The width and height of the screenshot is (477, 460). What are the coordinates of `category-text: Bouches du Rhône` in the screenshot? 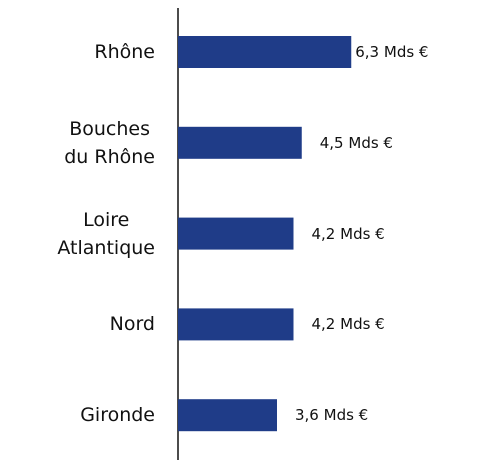 It's located at (109, 142).